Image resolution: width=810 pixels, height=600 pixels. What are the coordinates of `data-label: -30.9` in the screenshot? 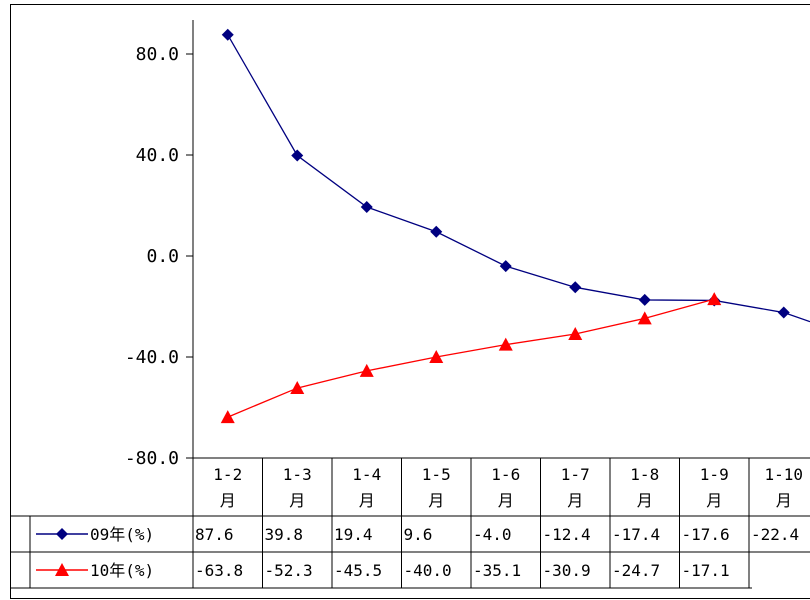 It's located at (567, 570).